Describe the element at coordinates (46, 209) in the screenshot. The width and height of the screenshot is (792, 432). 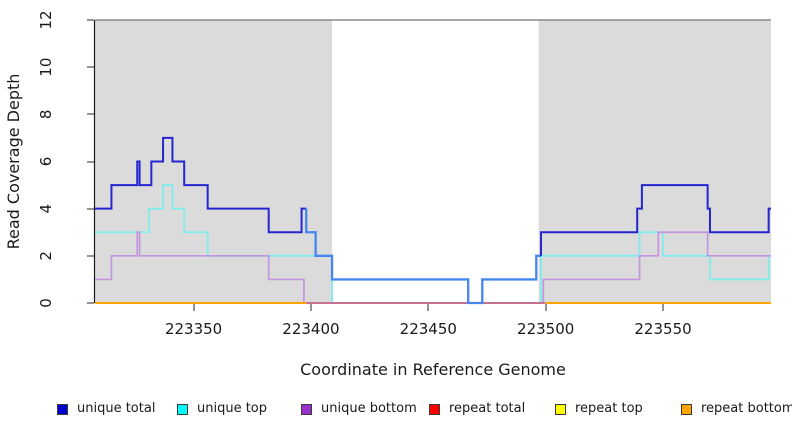
I see `y-tick-label: 4` at that location.